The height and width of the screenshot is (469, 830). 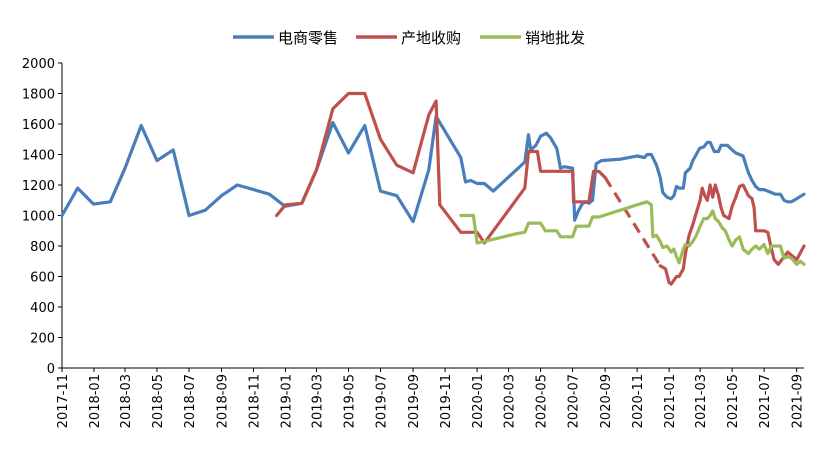 What do you see at coordinates (574, 401) in the screenshot?
I see `x-tick-label: 2020-07` at bounding box center [574, 401].